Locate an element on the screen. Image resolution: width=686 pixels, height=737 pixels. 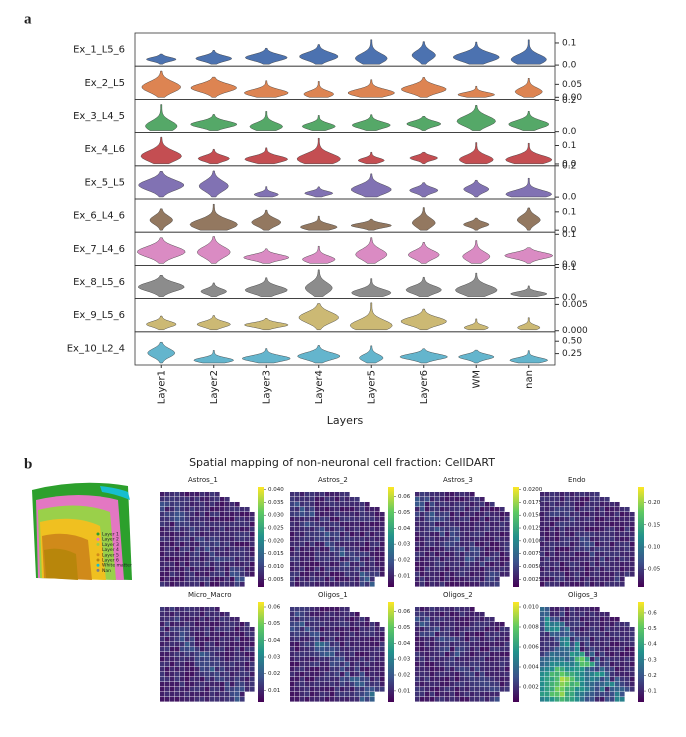
colorbar-tick-label: 0.3 is located at coordinates (652, 660).